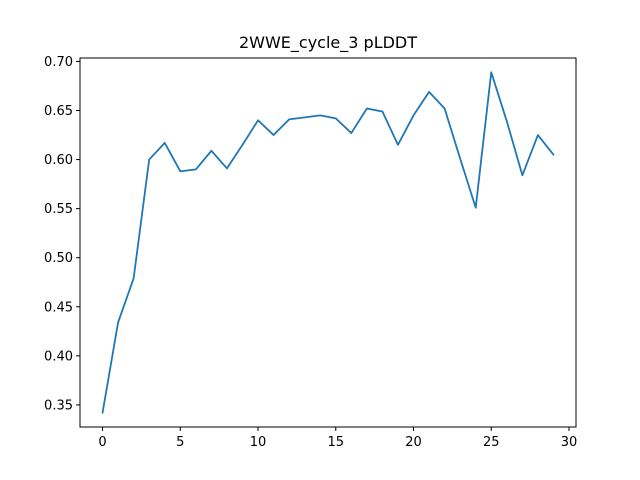  I want to click on x-tick-label: 30, so click(569, 442).